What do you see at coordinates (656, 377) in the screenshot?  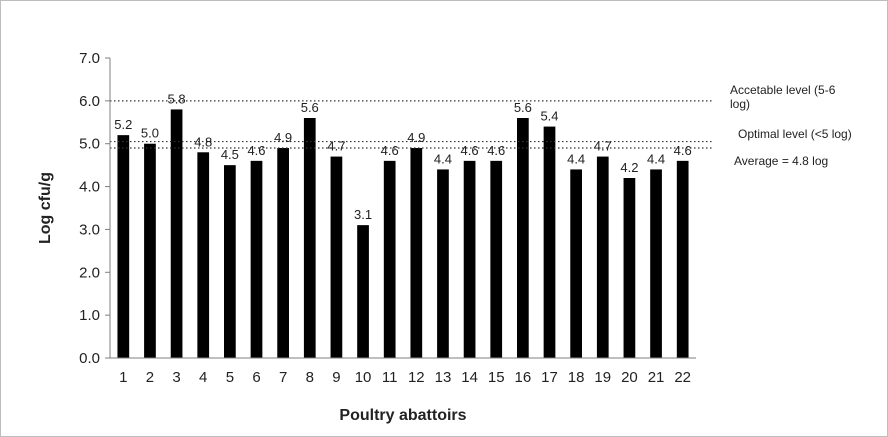 I see `x-tick-label: 21` at bounding box center [656, 377].